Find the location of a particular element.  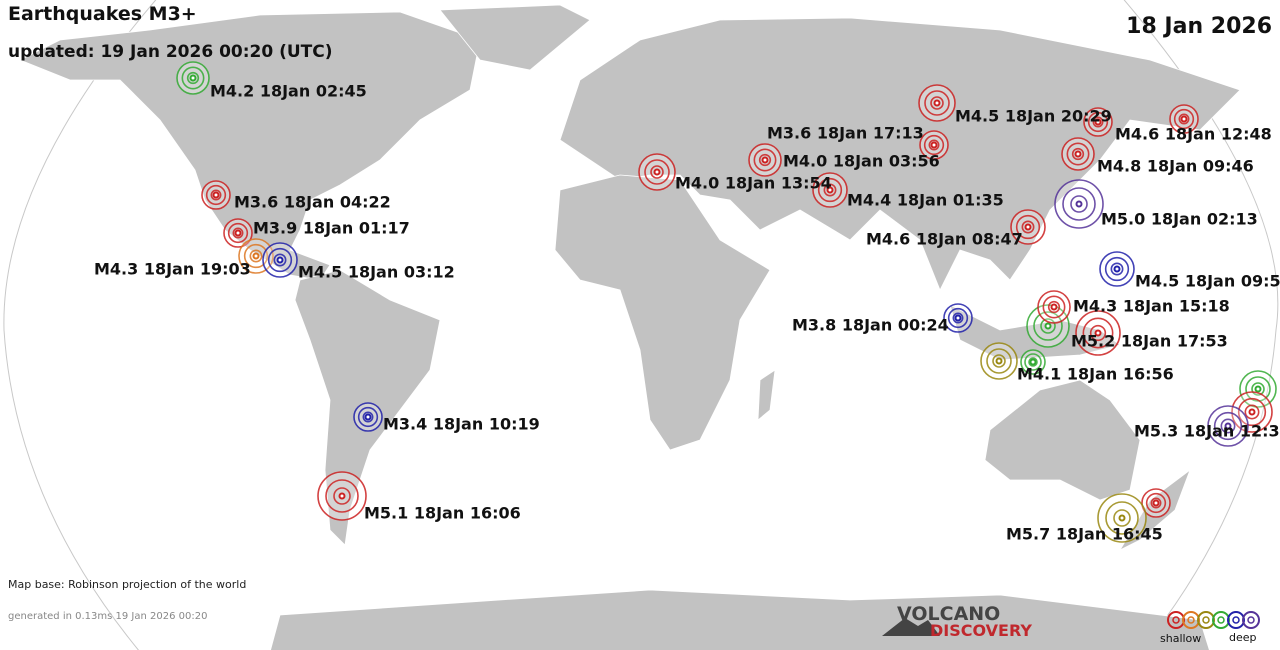

quake-label: M5.2 18Jan 17:53 is located at coordinates (1149, 341).